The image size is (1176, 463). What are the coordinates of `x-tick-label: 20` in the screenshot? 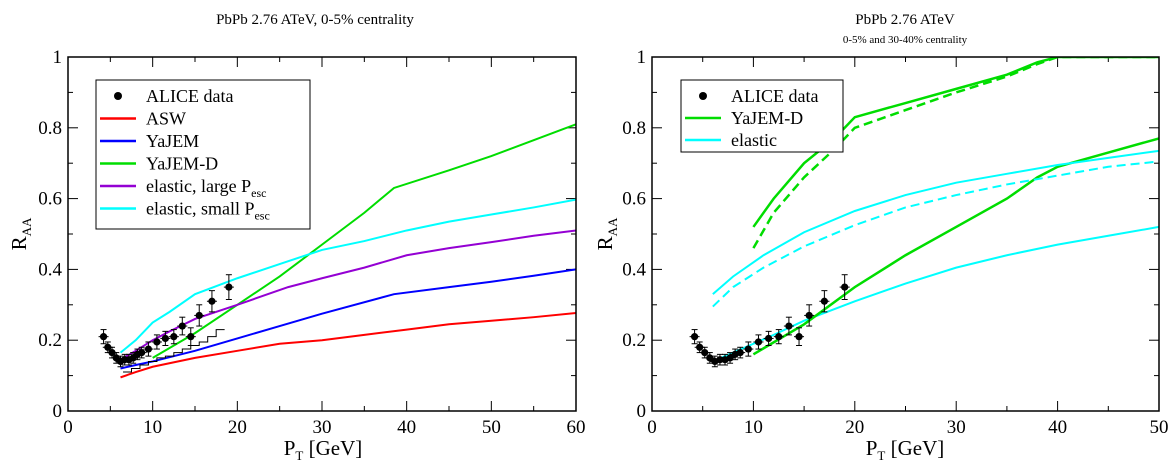 It's located at (854, 427).